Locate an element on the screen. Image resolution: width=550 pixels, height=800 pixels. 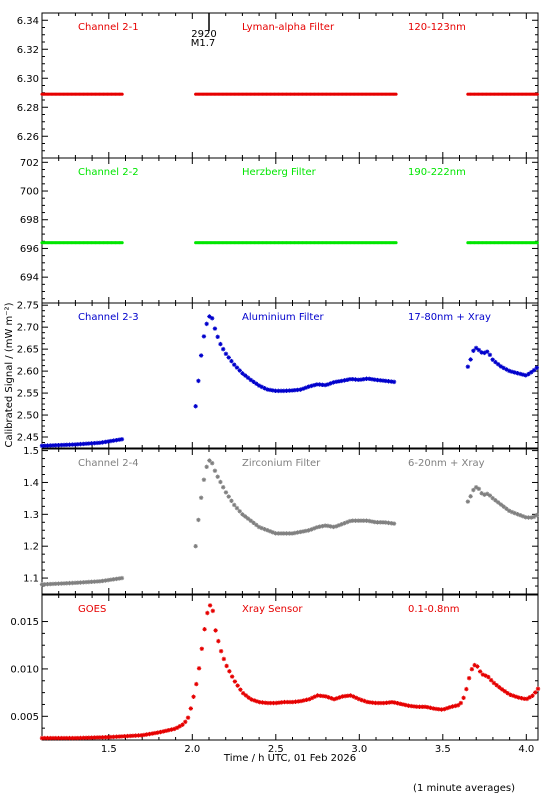
x-tick-label: 2.5 is located at coordinates (276, 749).